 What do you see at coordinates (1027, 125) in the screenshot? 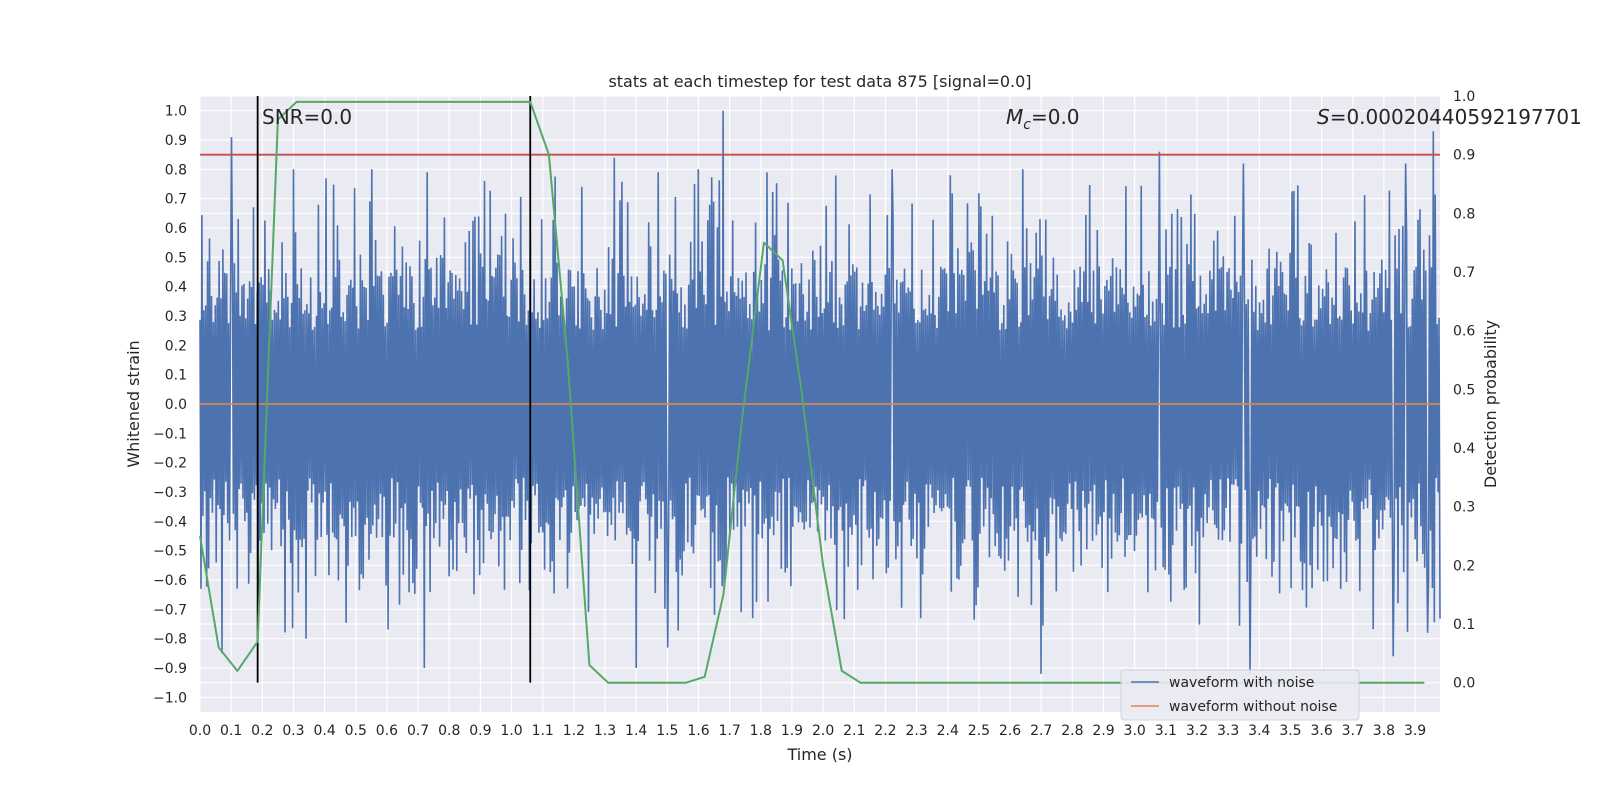
I see `mc-subscript: c` at bounding box center [1027, 125].